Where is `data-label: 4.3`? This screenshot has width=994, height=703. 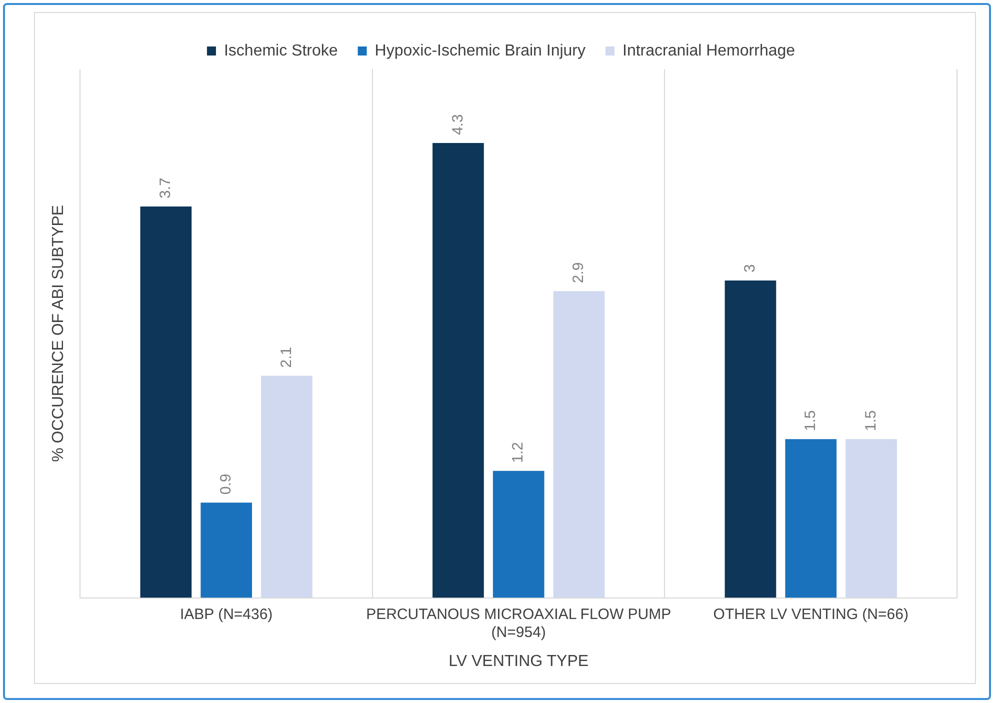 data-label: 4.3 is located at coordinates (457, 125).